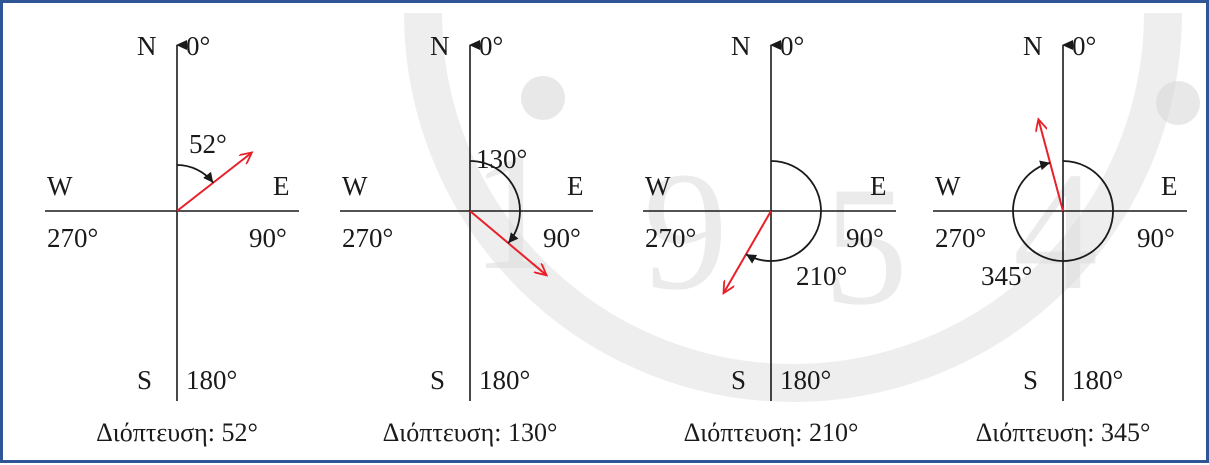 Image resolution: width=1209 pixels, height=465 pixels. I want to click on svg-text: 9, so click(685, 231).